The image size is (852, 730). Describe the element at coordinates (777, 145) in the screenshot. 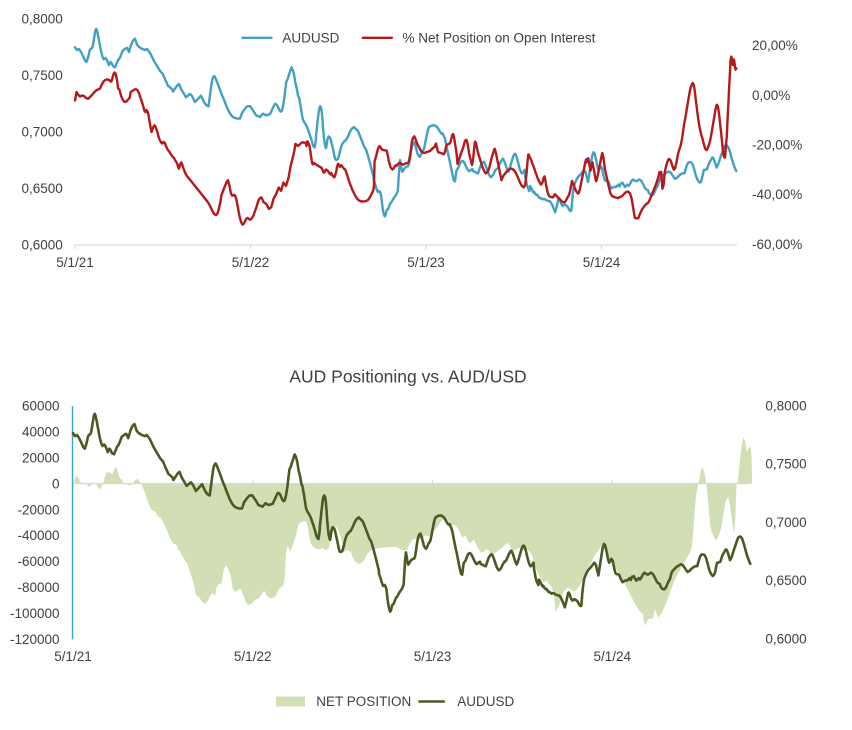

I see `svg-text: -20,00%` at that location.